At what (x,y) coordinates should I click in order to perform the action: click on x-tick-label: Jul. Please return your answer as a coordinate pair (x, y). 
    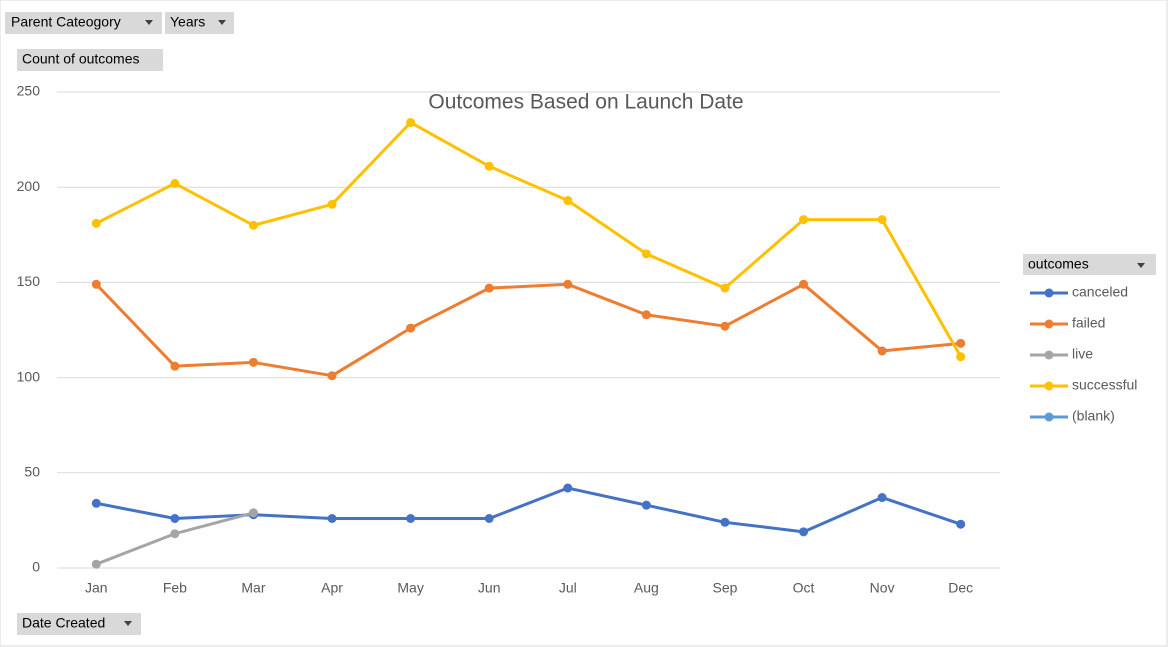
    Looking at the image, I should click on (568, 588).